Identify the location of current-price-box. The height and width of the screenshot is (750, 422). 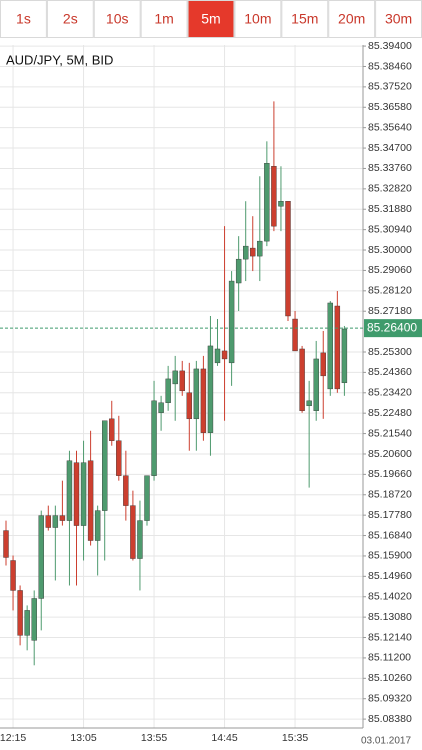
(393, 328).